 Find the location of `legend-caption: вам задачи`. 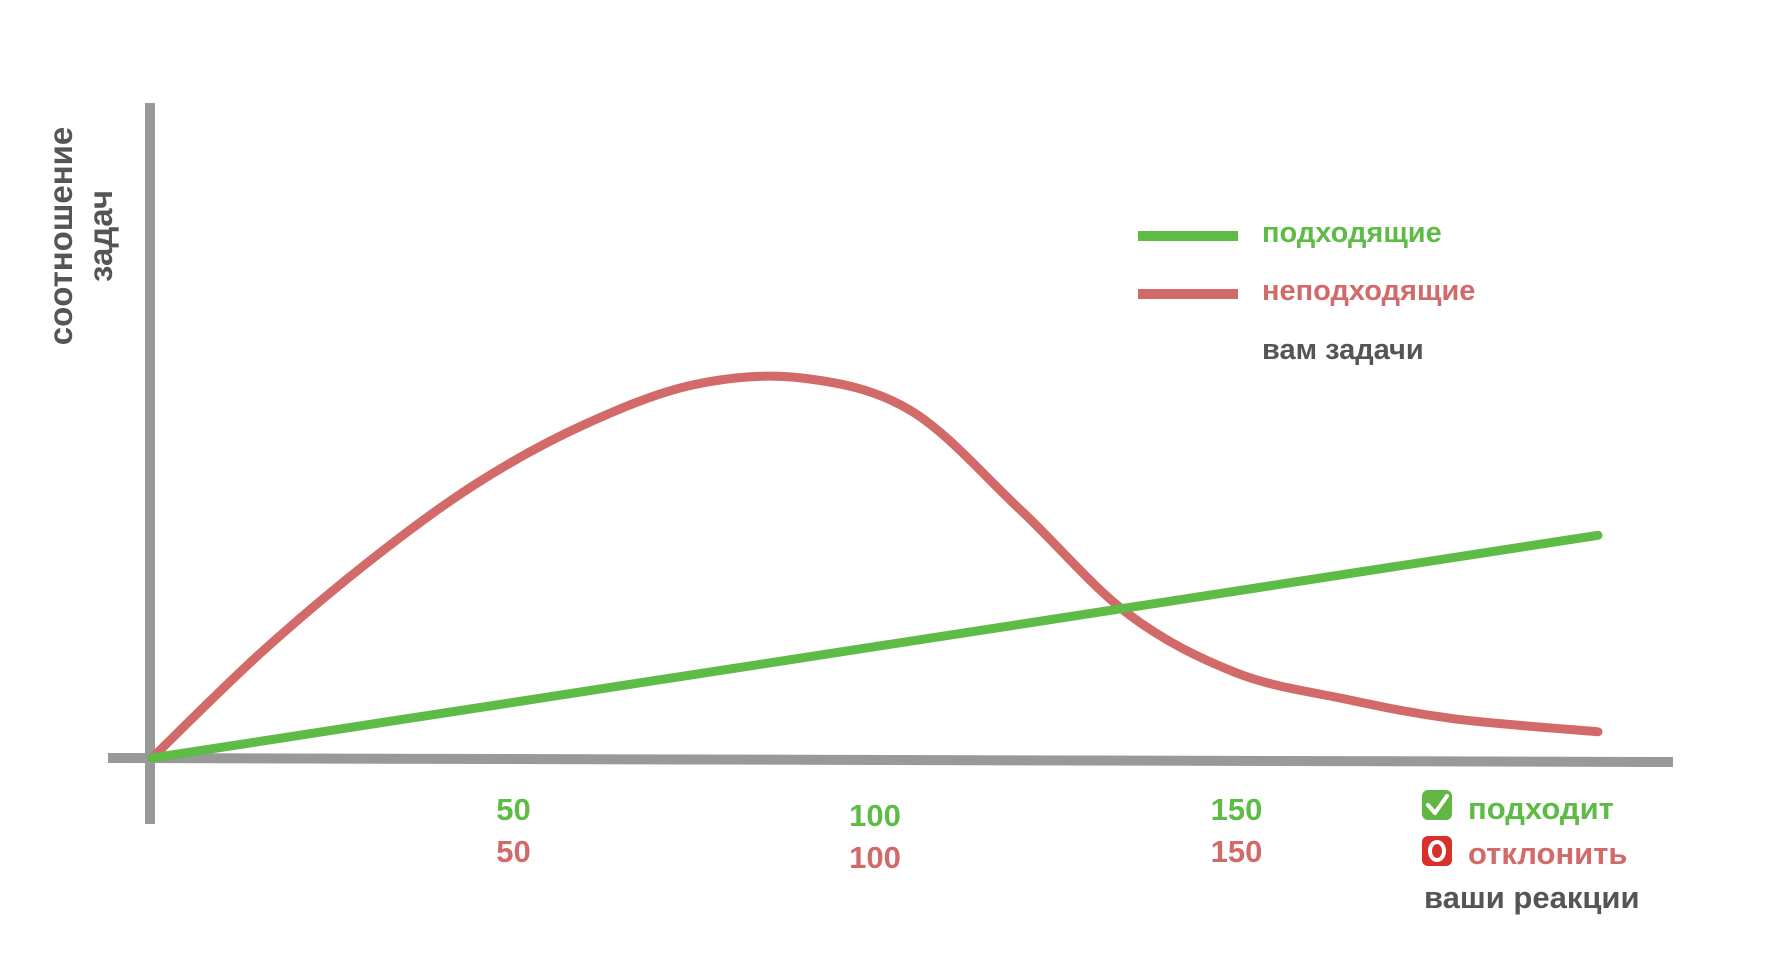

legend-caption: вам задачи is located at coordinates (1343, 350).